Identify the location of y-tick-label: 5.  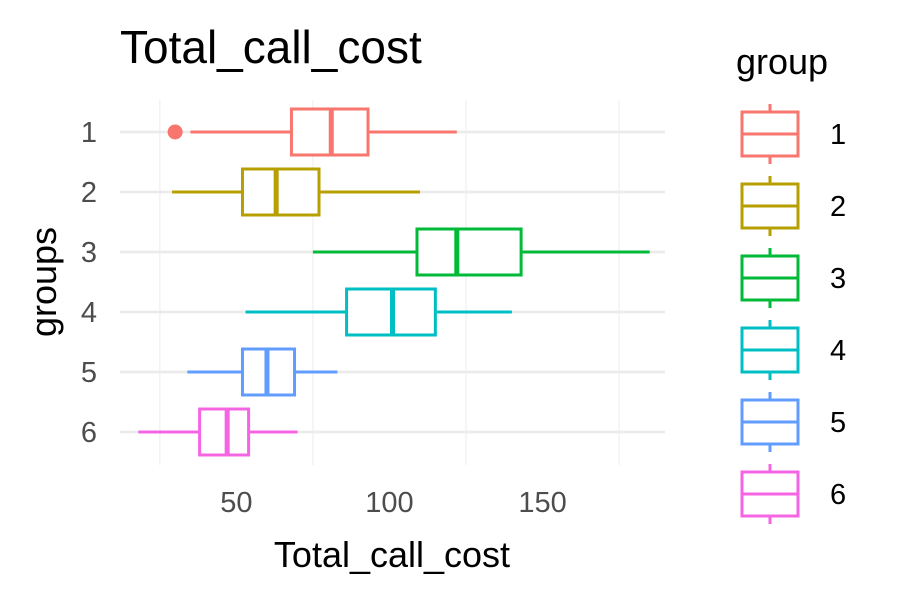
(89, 373).